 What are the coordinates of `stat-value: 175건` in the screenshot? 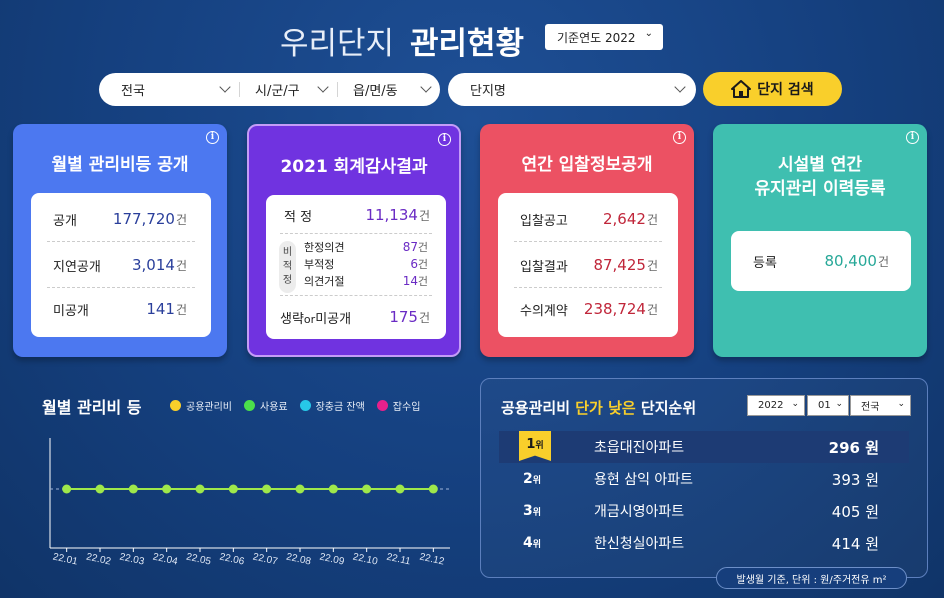 It's located at (409, 317).